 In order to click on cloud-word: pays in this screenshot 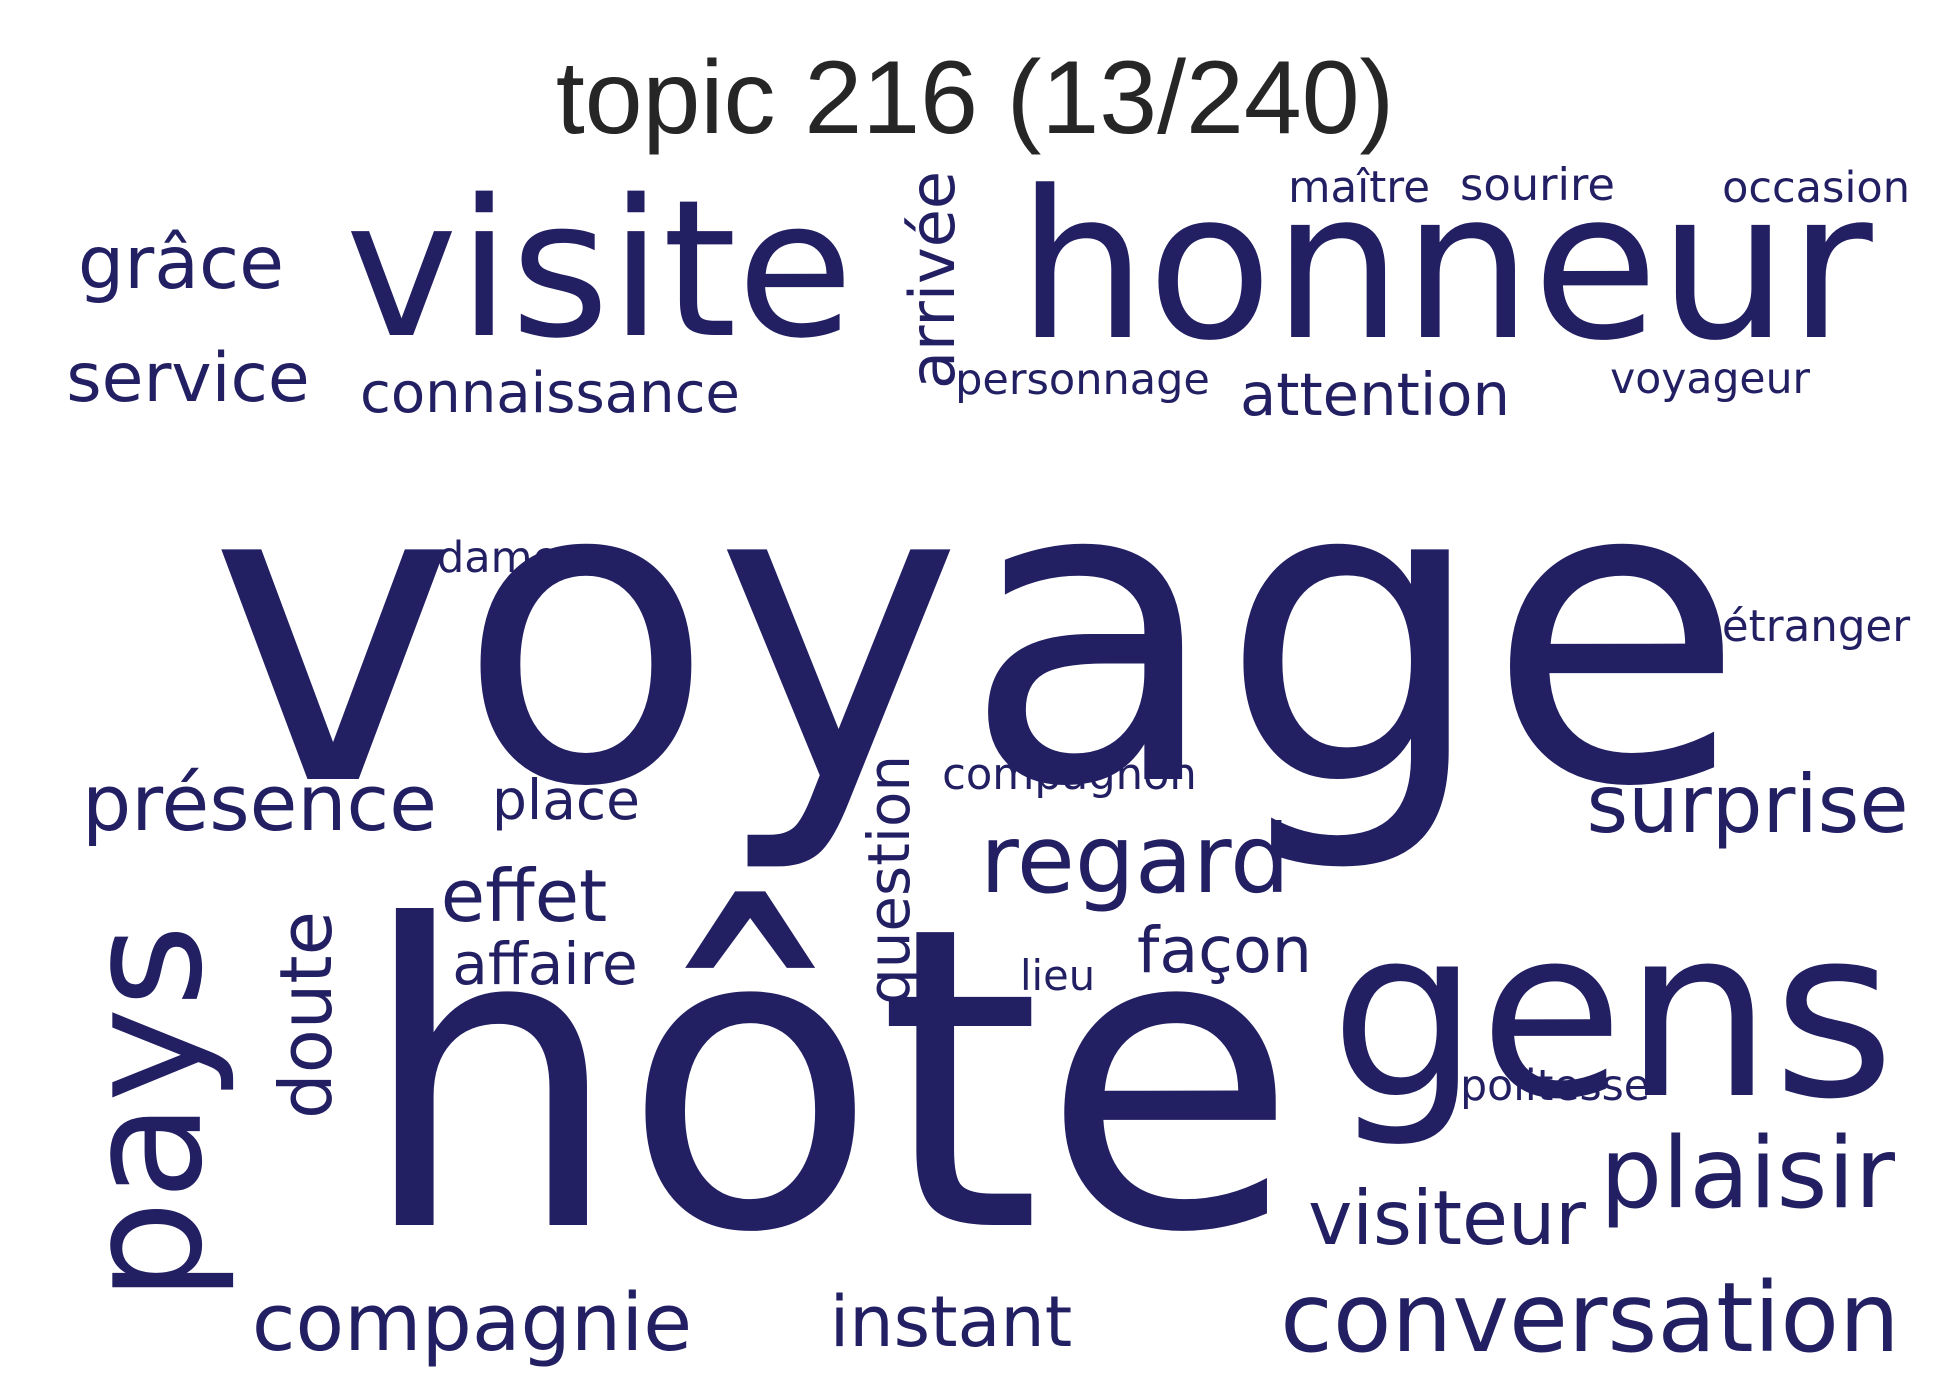, I will do `click(145, 1113)`.